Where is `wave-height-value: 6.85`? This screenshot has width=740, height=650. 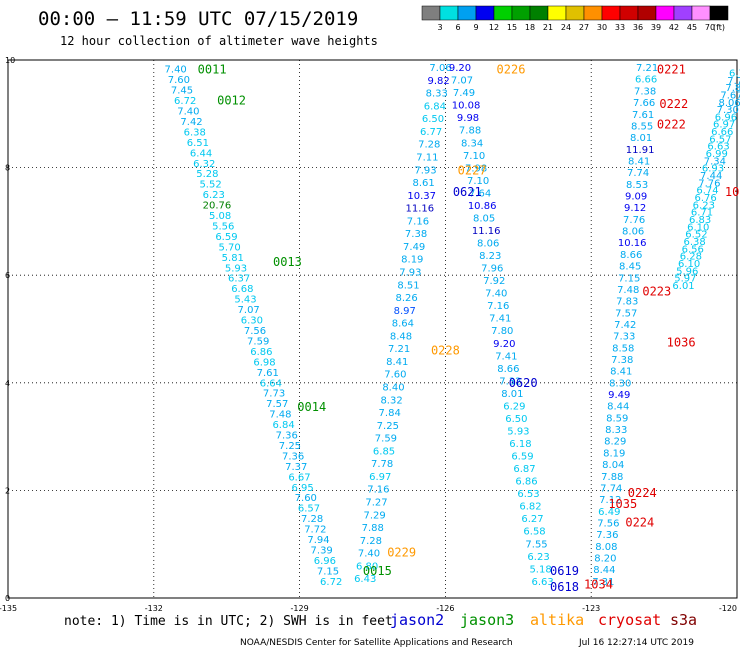
wave-height-value: 6.85 is located at coordinates (384, 451).